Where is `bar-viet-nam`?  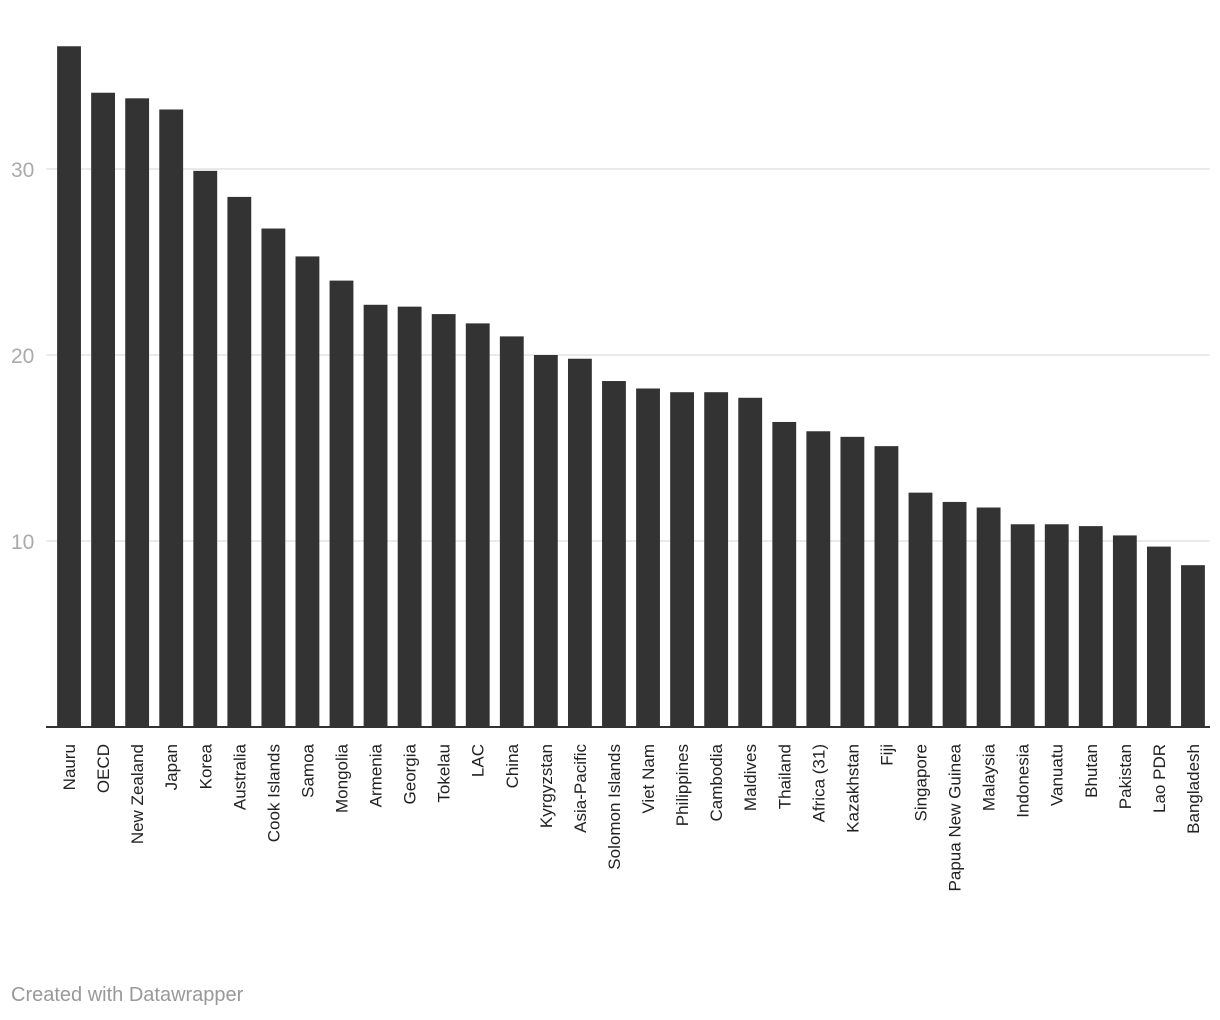
bar-viet-nam is located at coordinates (648, 557).